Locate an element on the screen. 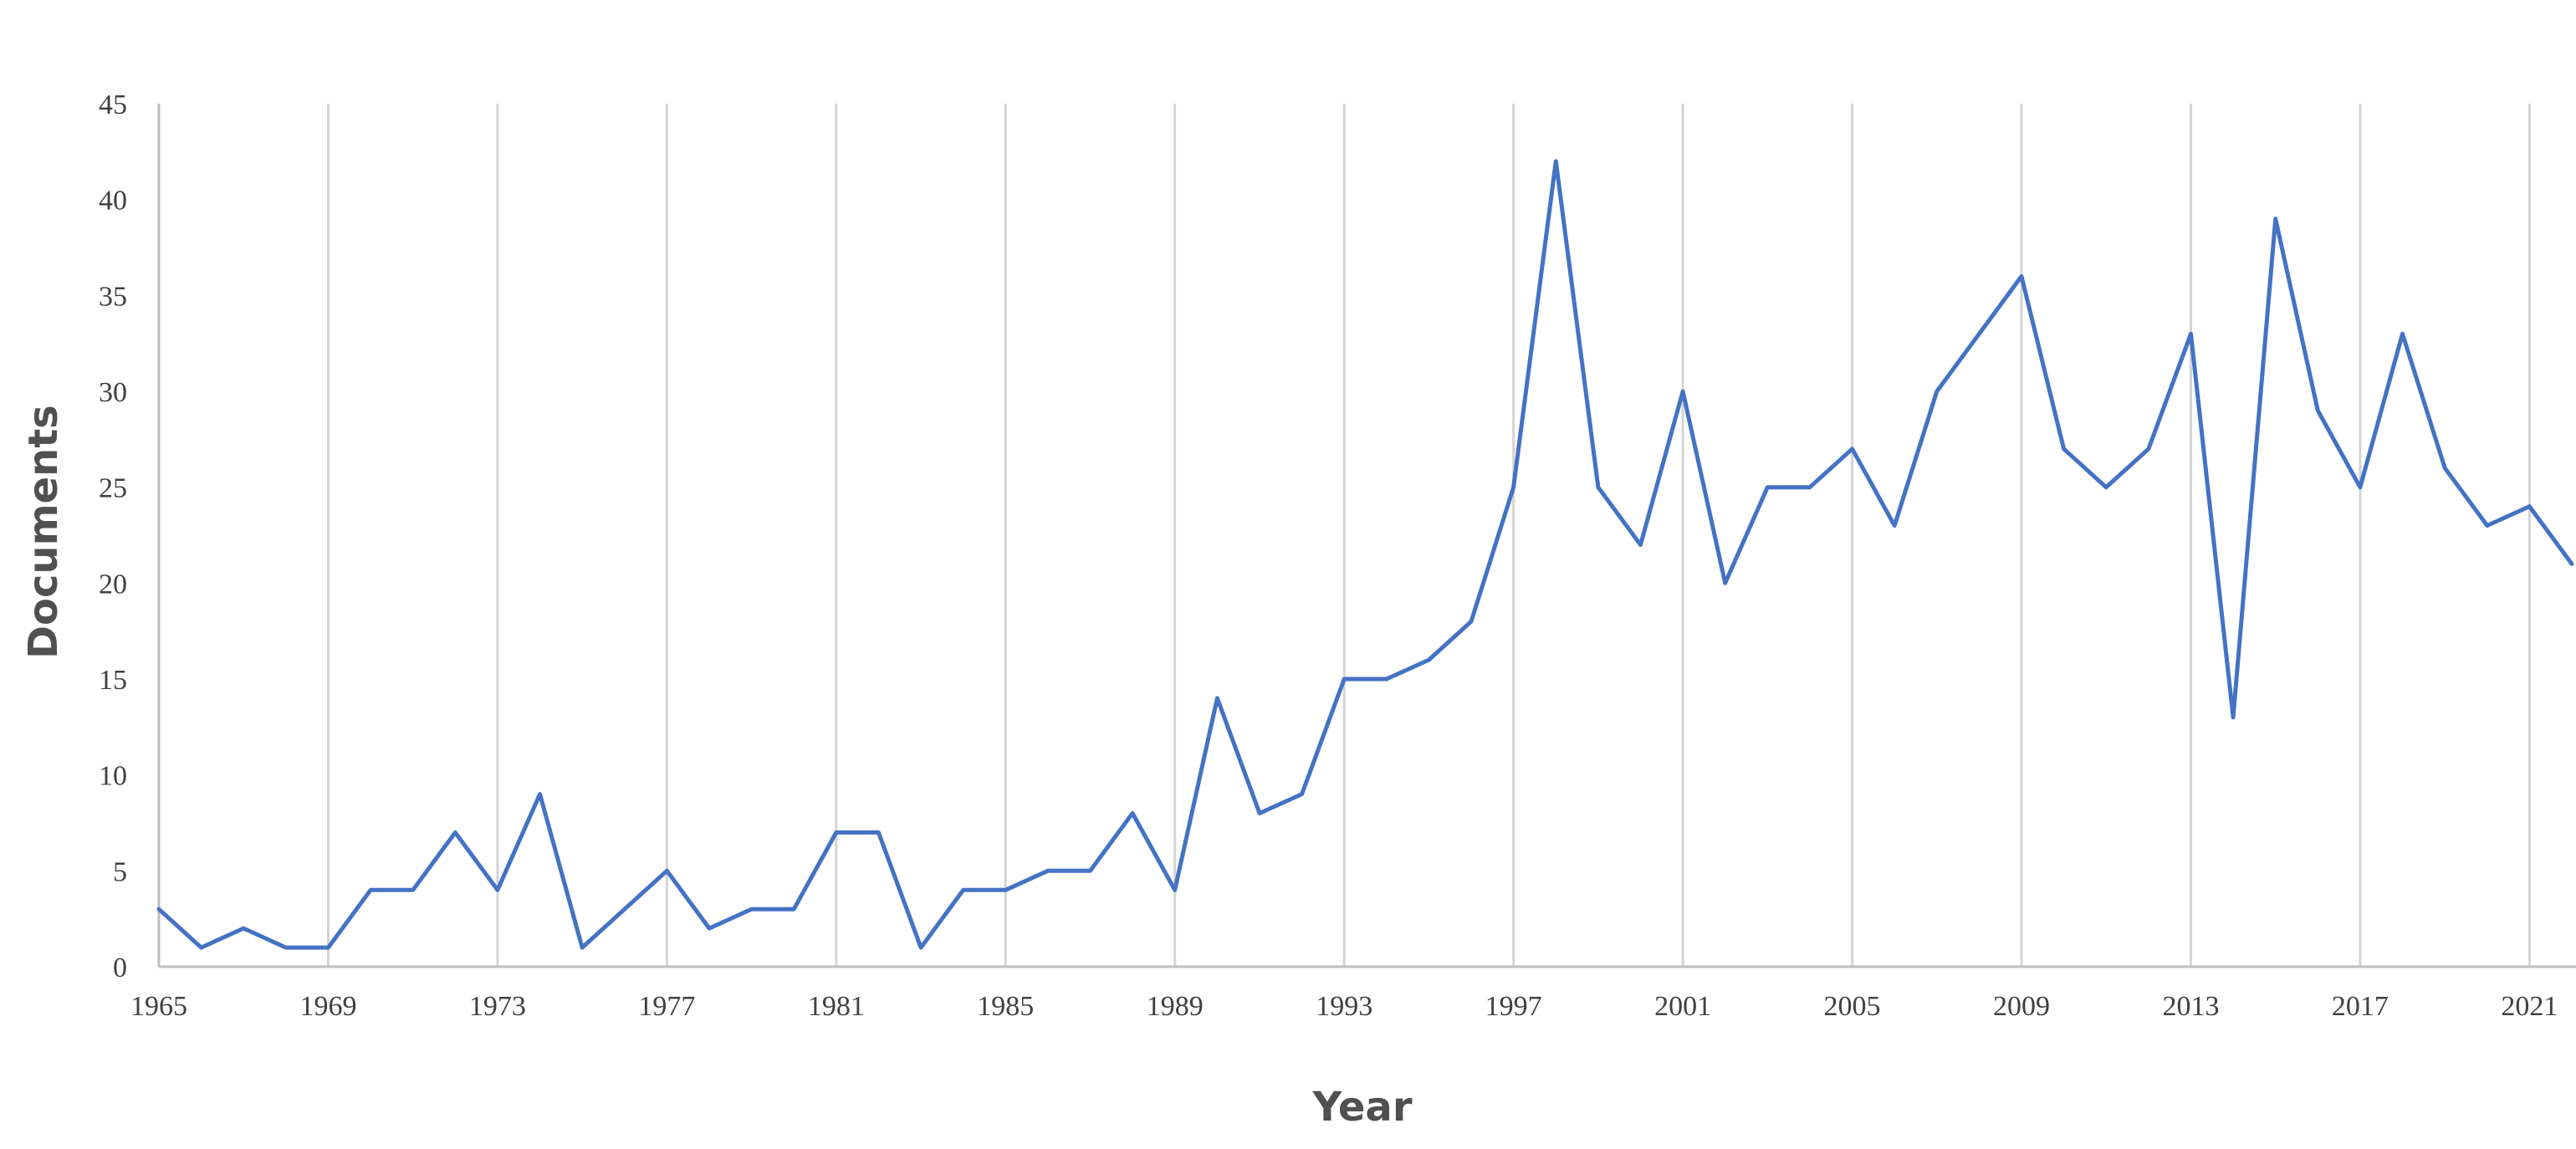  data-point-1988 is located at coordinates (1132, 813).